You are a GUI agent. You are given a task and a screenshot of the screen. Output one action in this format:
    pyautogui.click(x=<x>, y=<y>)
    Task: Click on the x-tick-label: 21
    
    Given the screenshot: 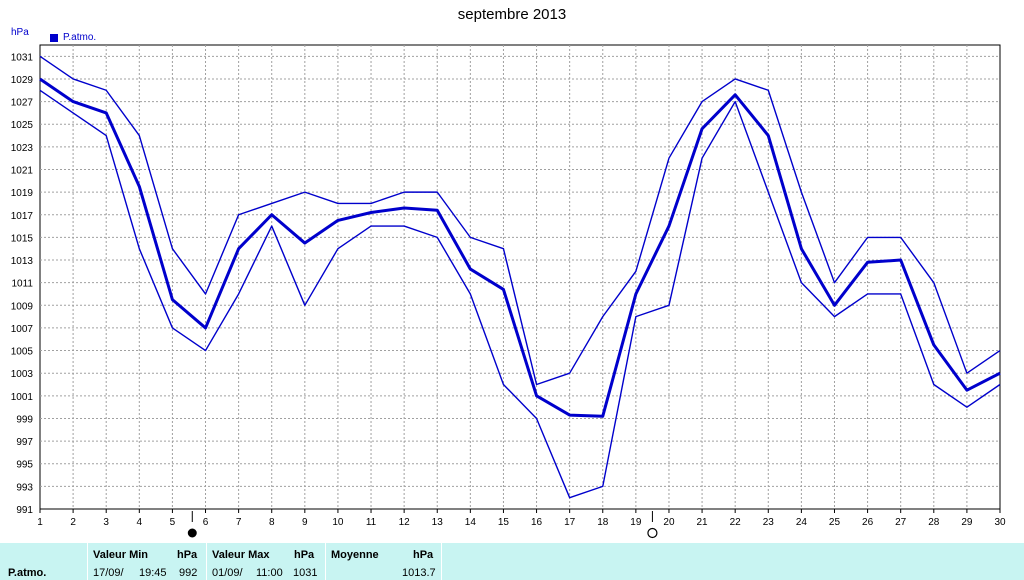 What is the action you would take?
    pyautogui.click(x=703, y=522)
    